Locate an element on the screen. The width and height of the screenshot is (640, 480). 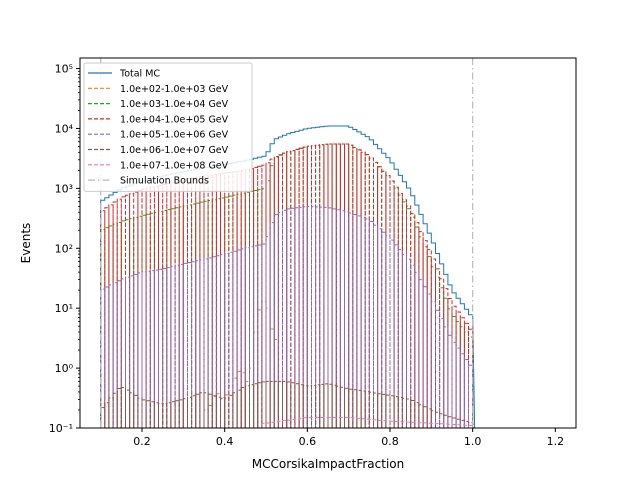
y-tick-label-0: 10⁻¹ is located at coordinates (61, 428).